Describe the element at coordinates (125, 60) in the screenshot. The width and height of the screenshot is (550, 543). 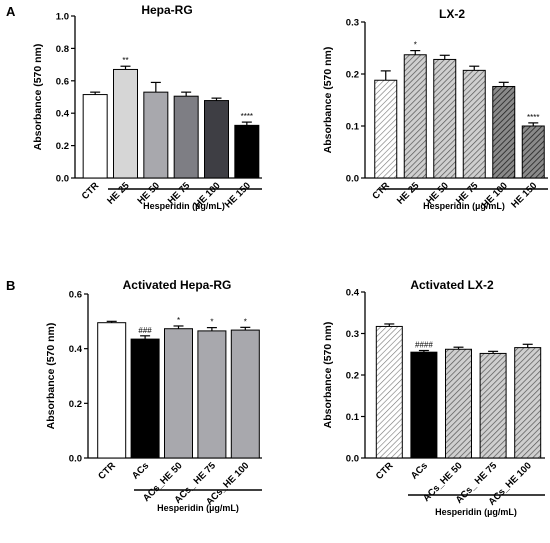
I see `significance-label: **` at that location.